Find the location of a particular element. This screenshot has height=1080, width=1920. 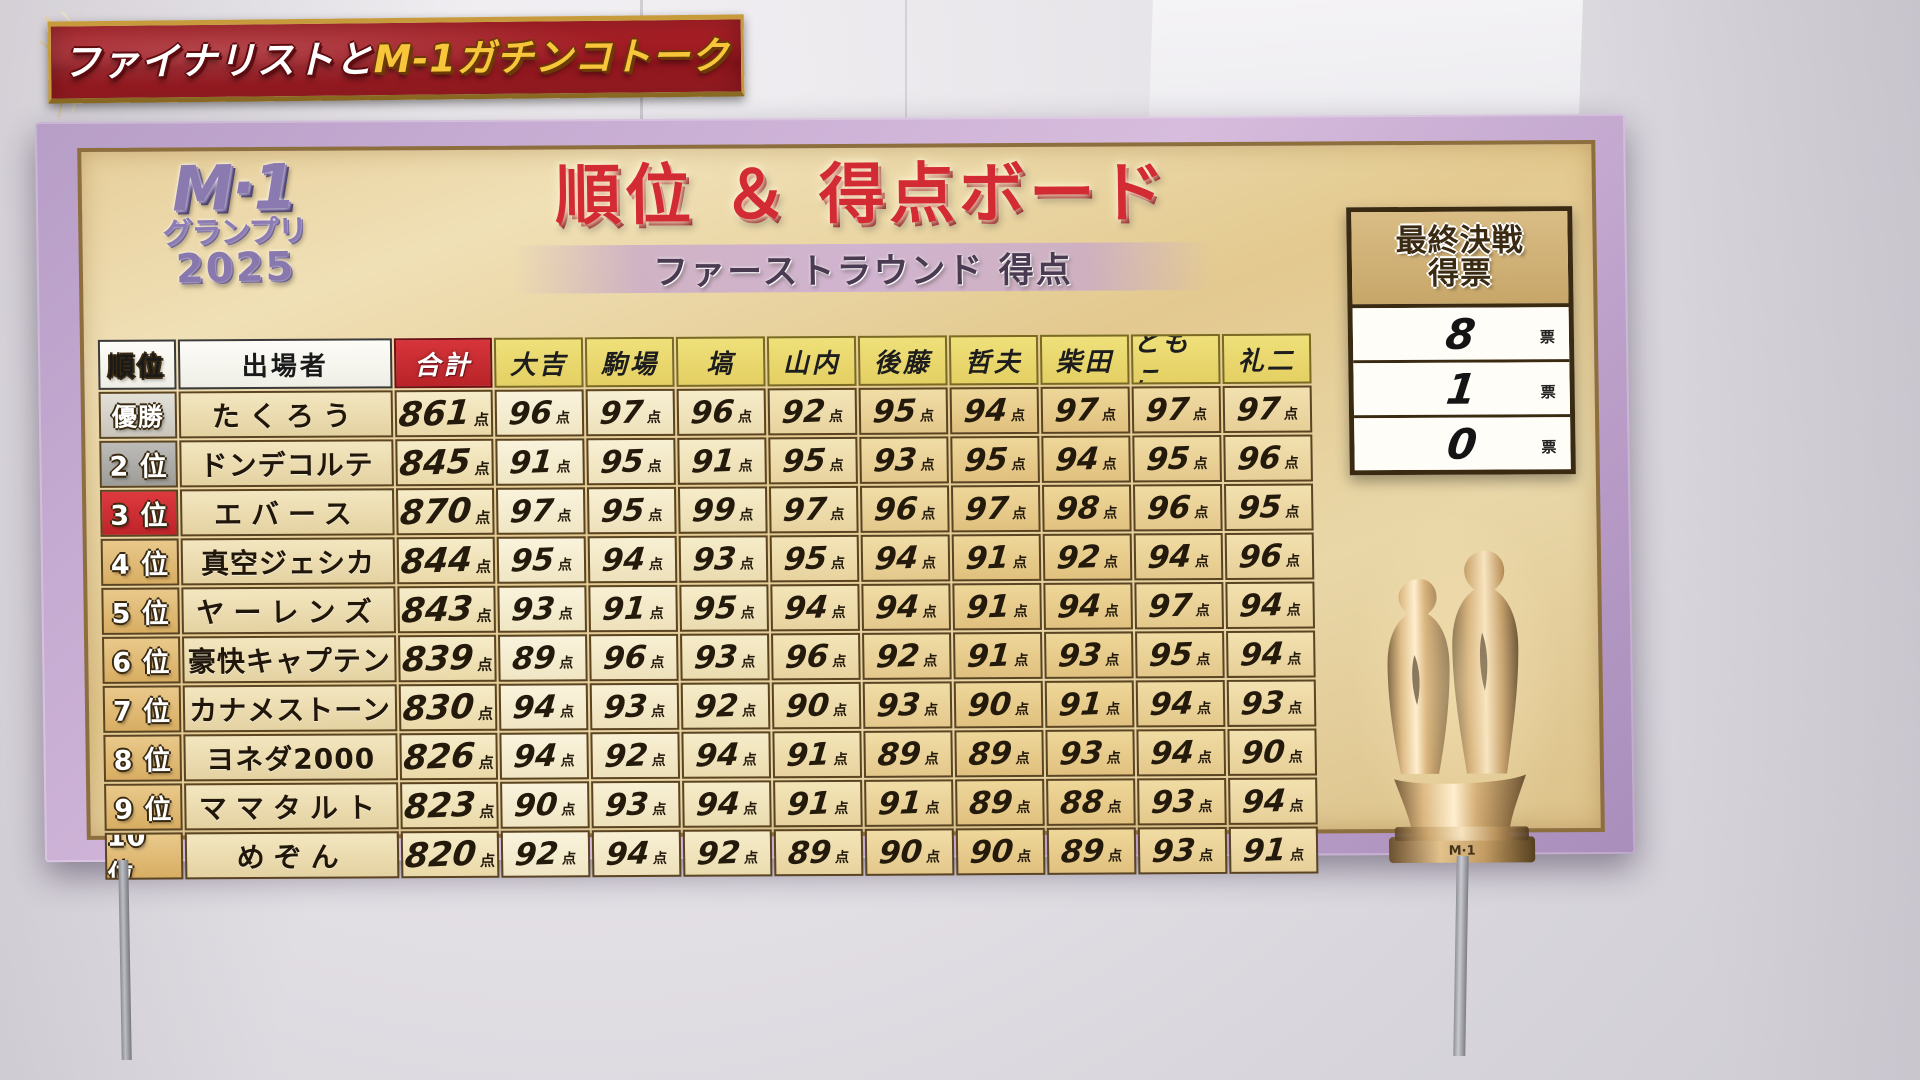

cell-rank: 3 位 is located at coordinates (139, 513).